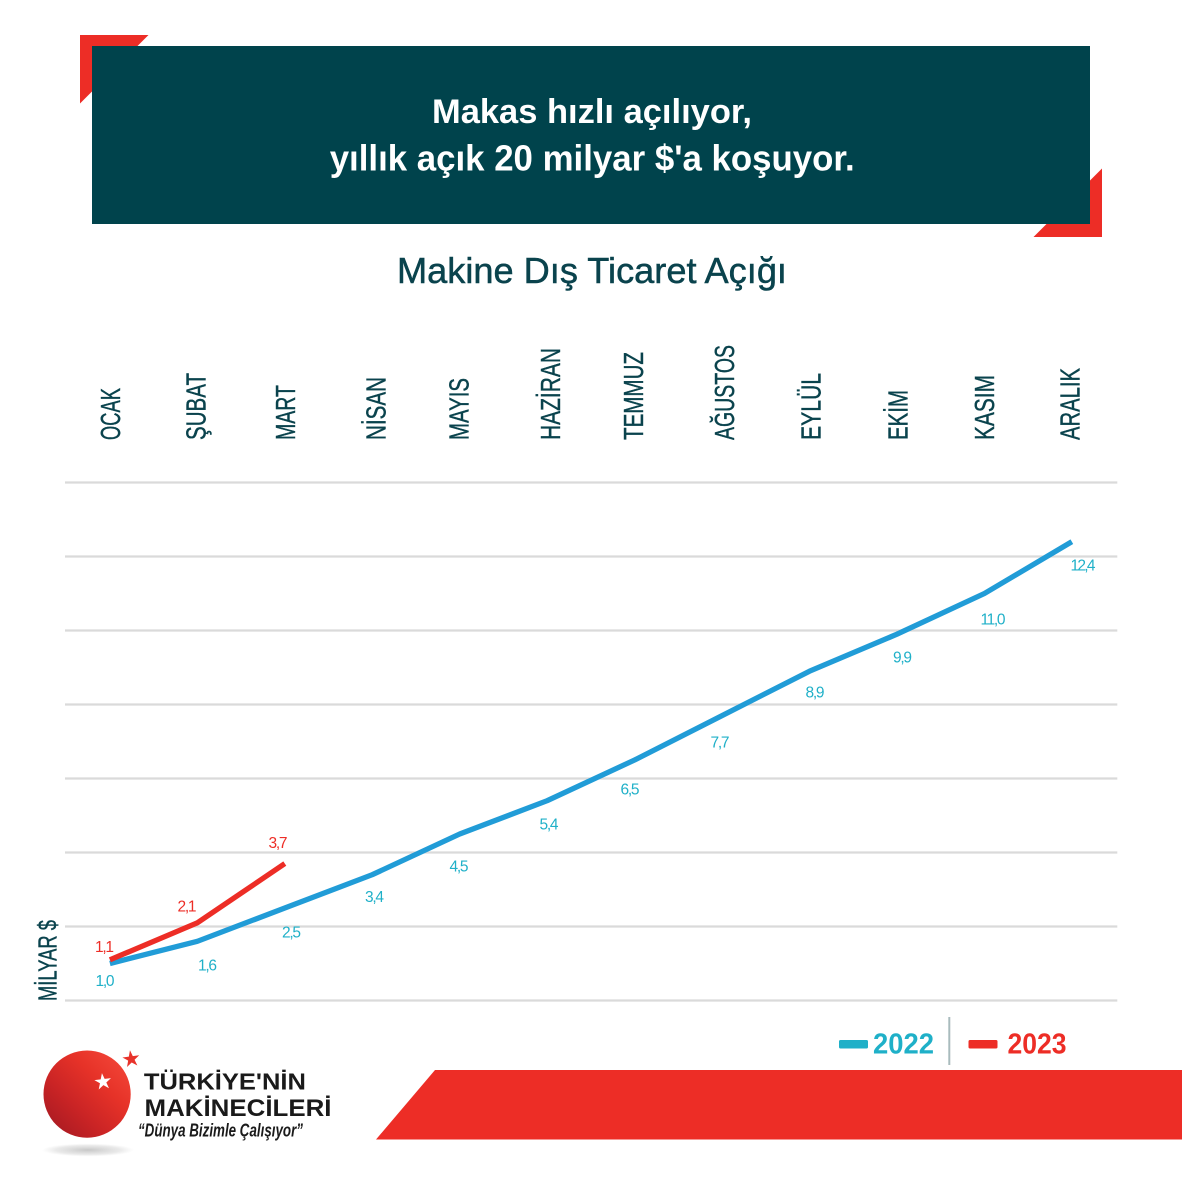  Describe the element at coordinates (902, 658) in the screenshot. I see `svg-text: 9,9` at that location.